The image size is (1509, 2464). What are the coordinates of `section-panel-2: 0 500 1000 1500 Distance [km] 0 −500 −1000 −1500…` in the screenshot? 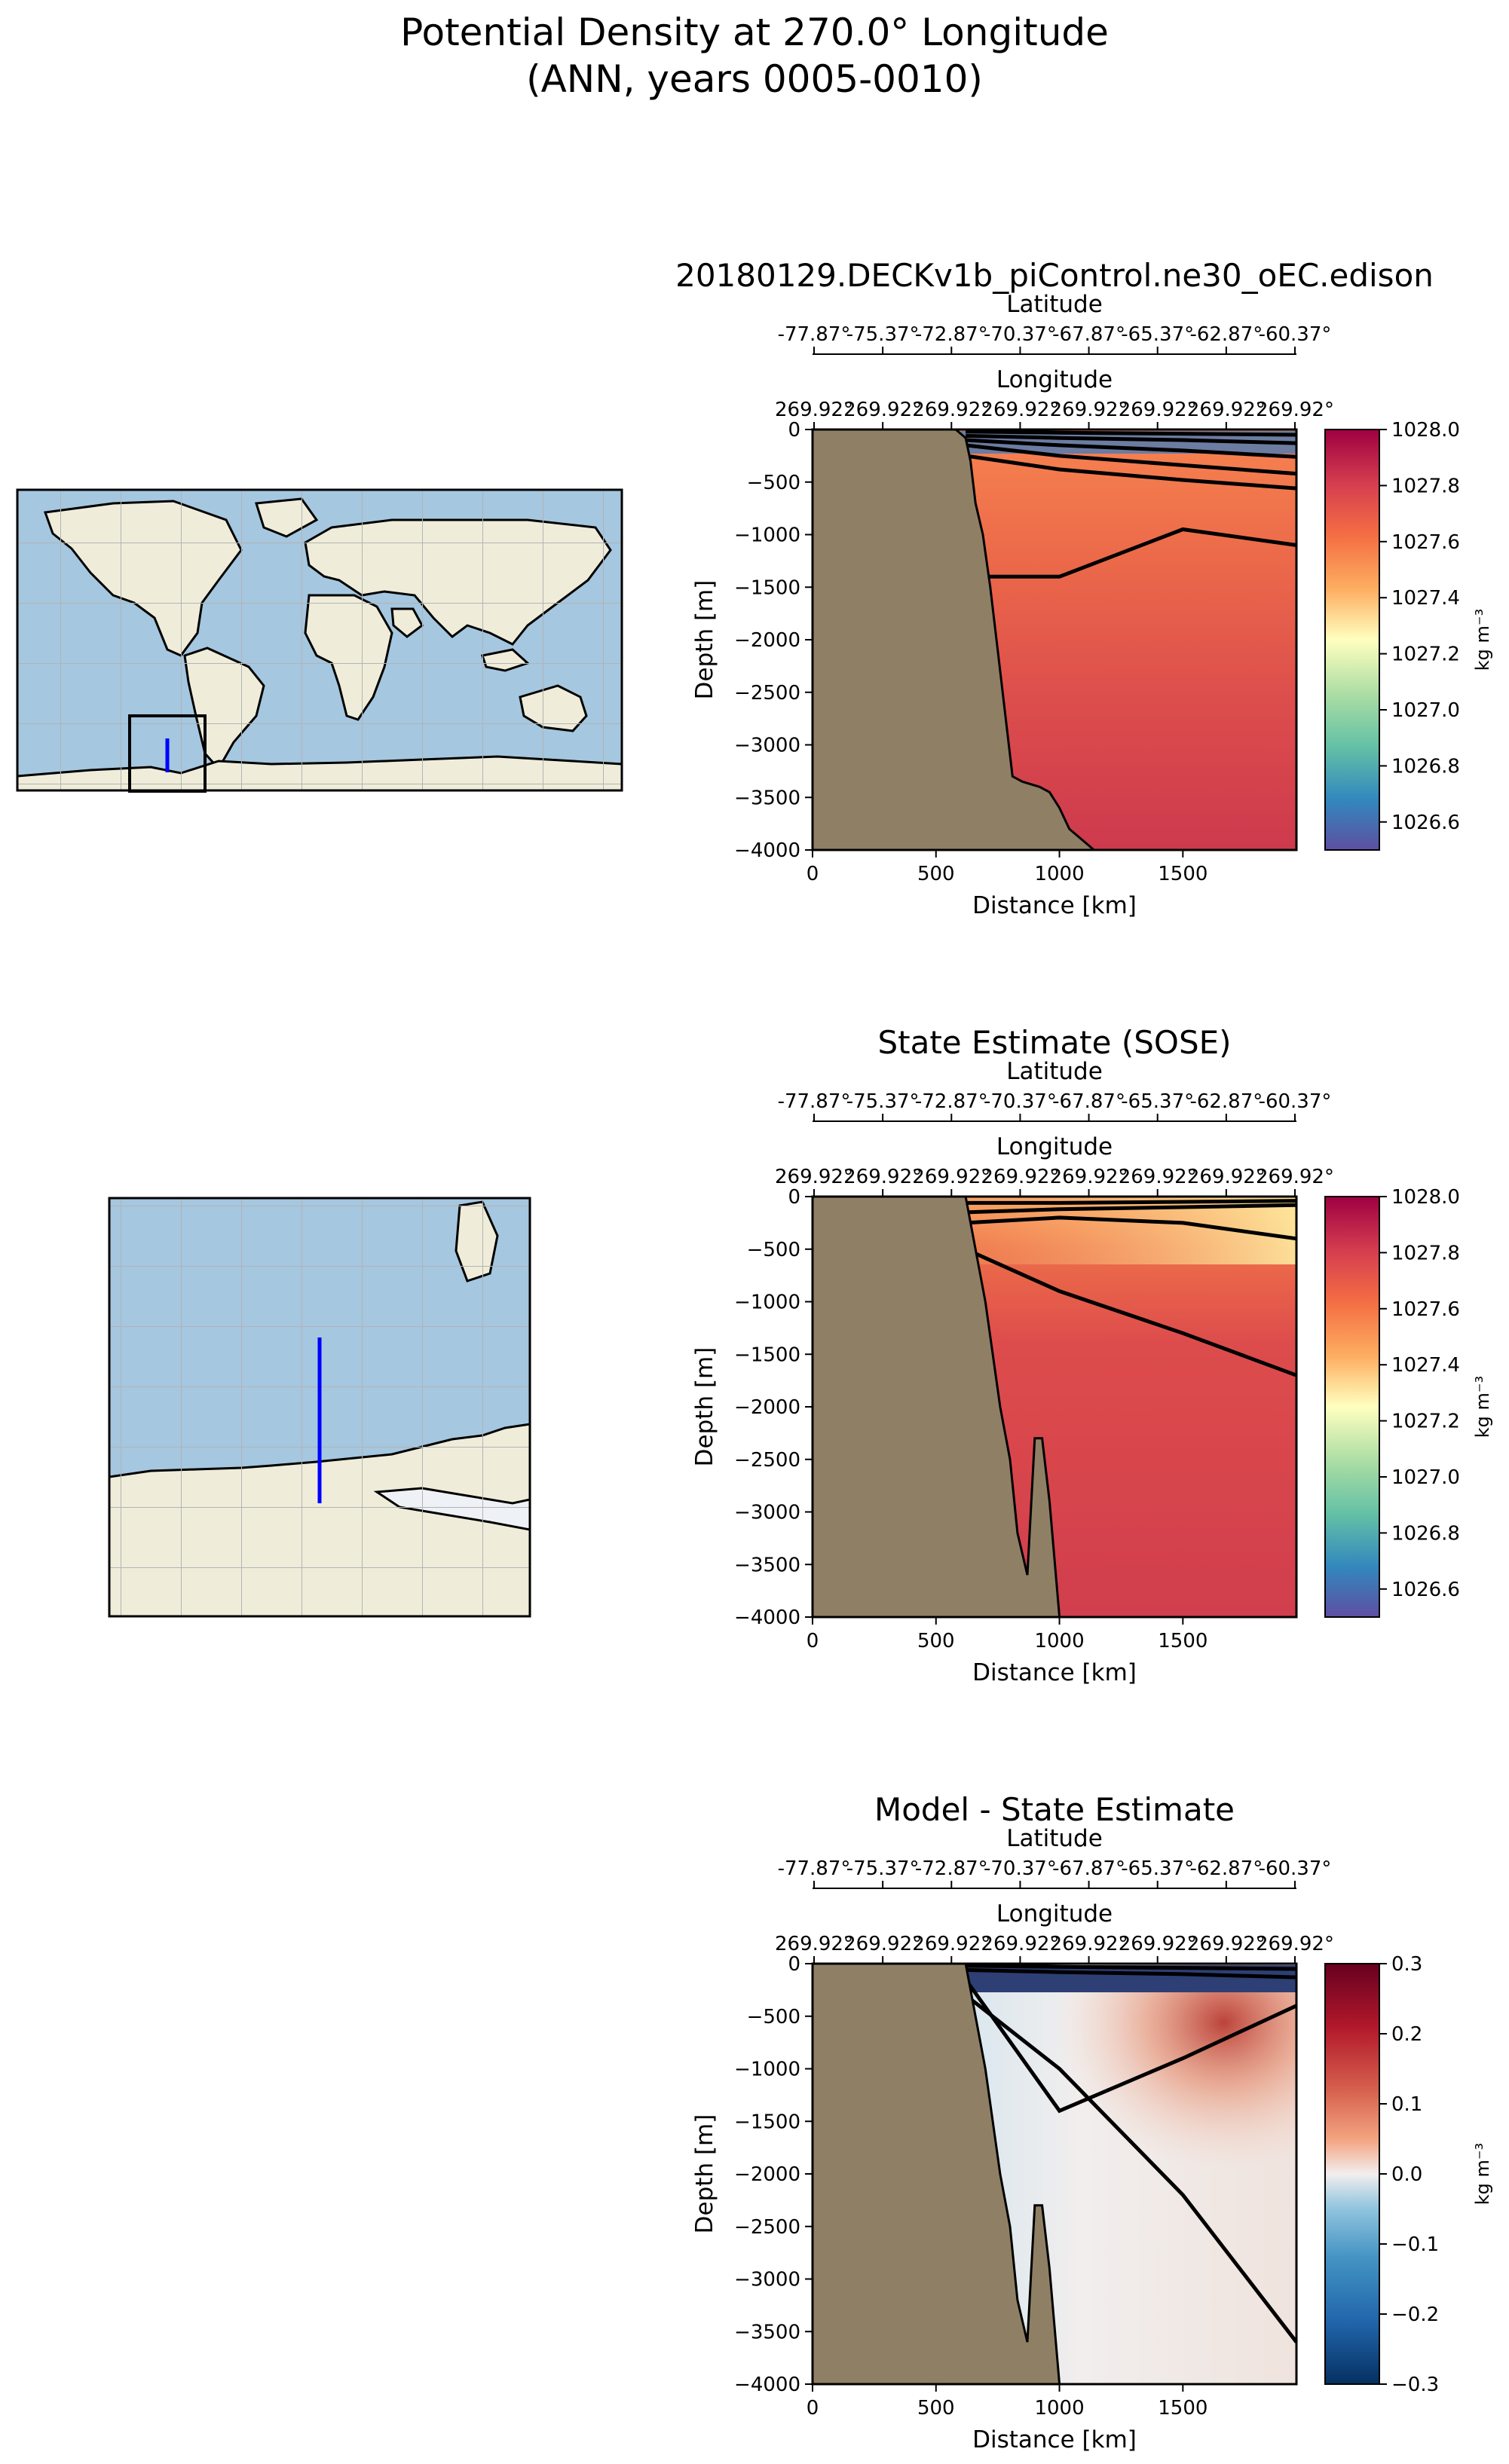 It's located at (1092, 1355).